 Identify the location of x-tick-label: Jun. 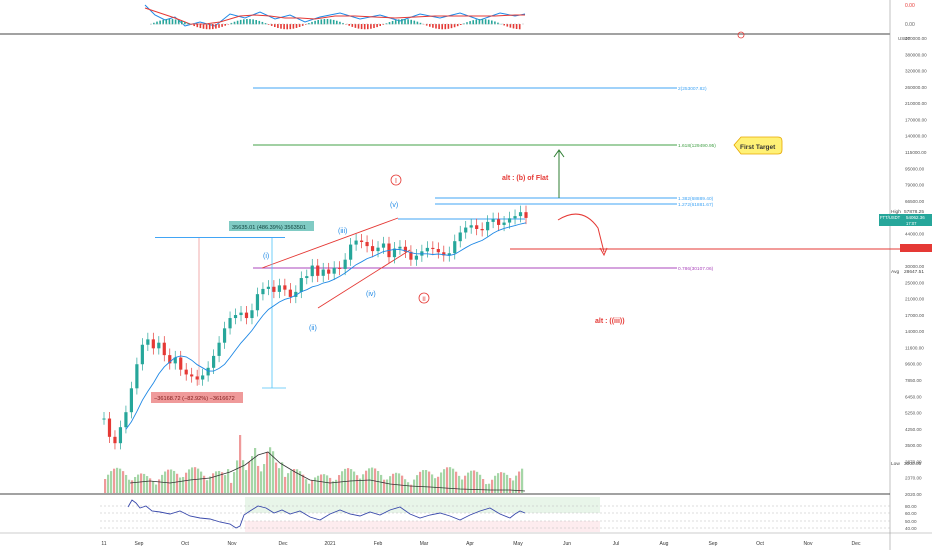
(567, 544).